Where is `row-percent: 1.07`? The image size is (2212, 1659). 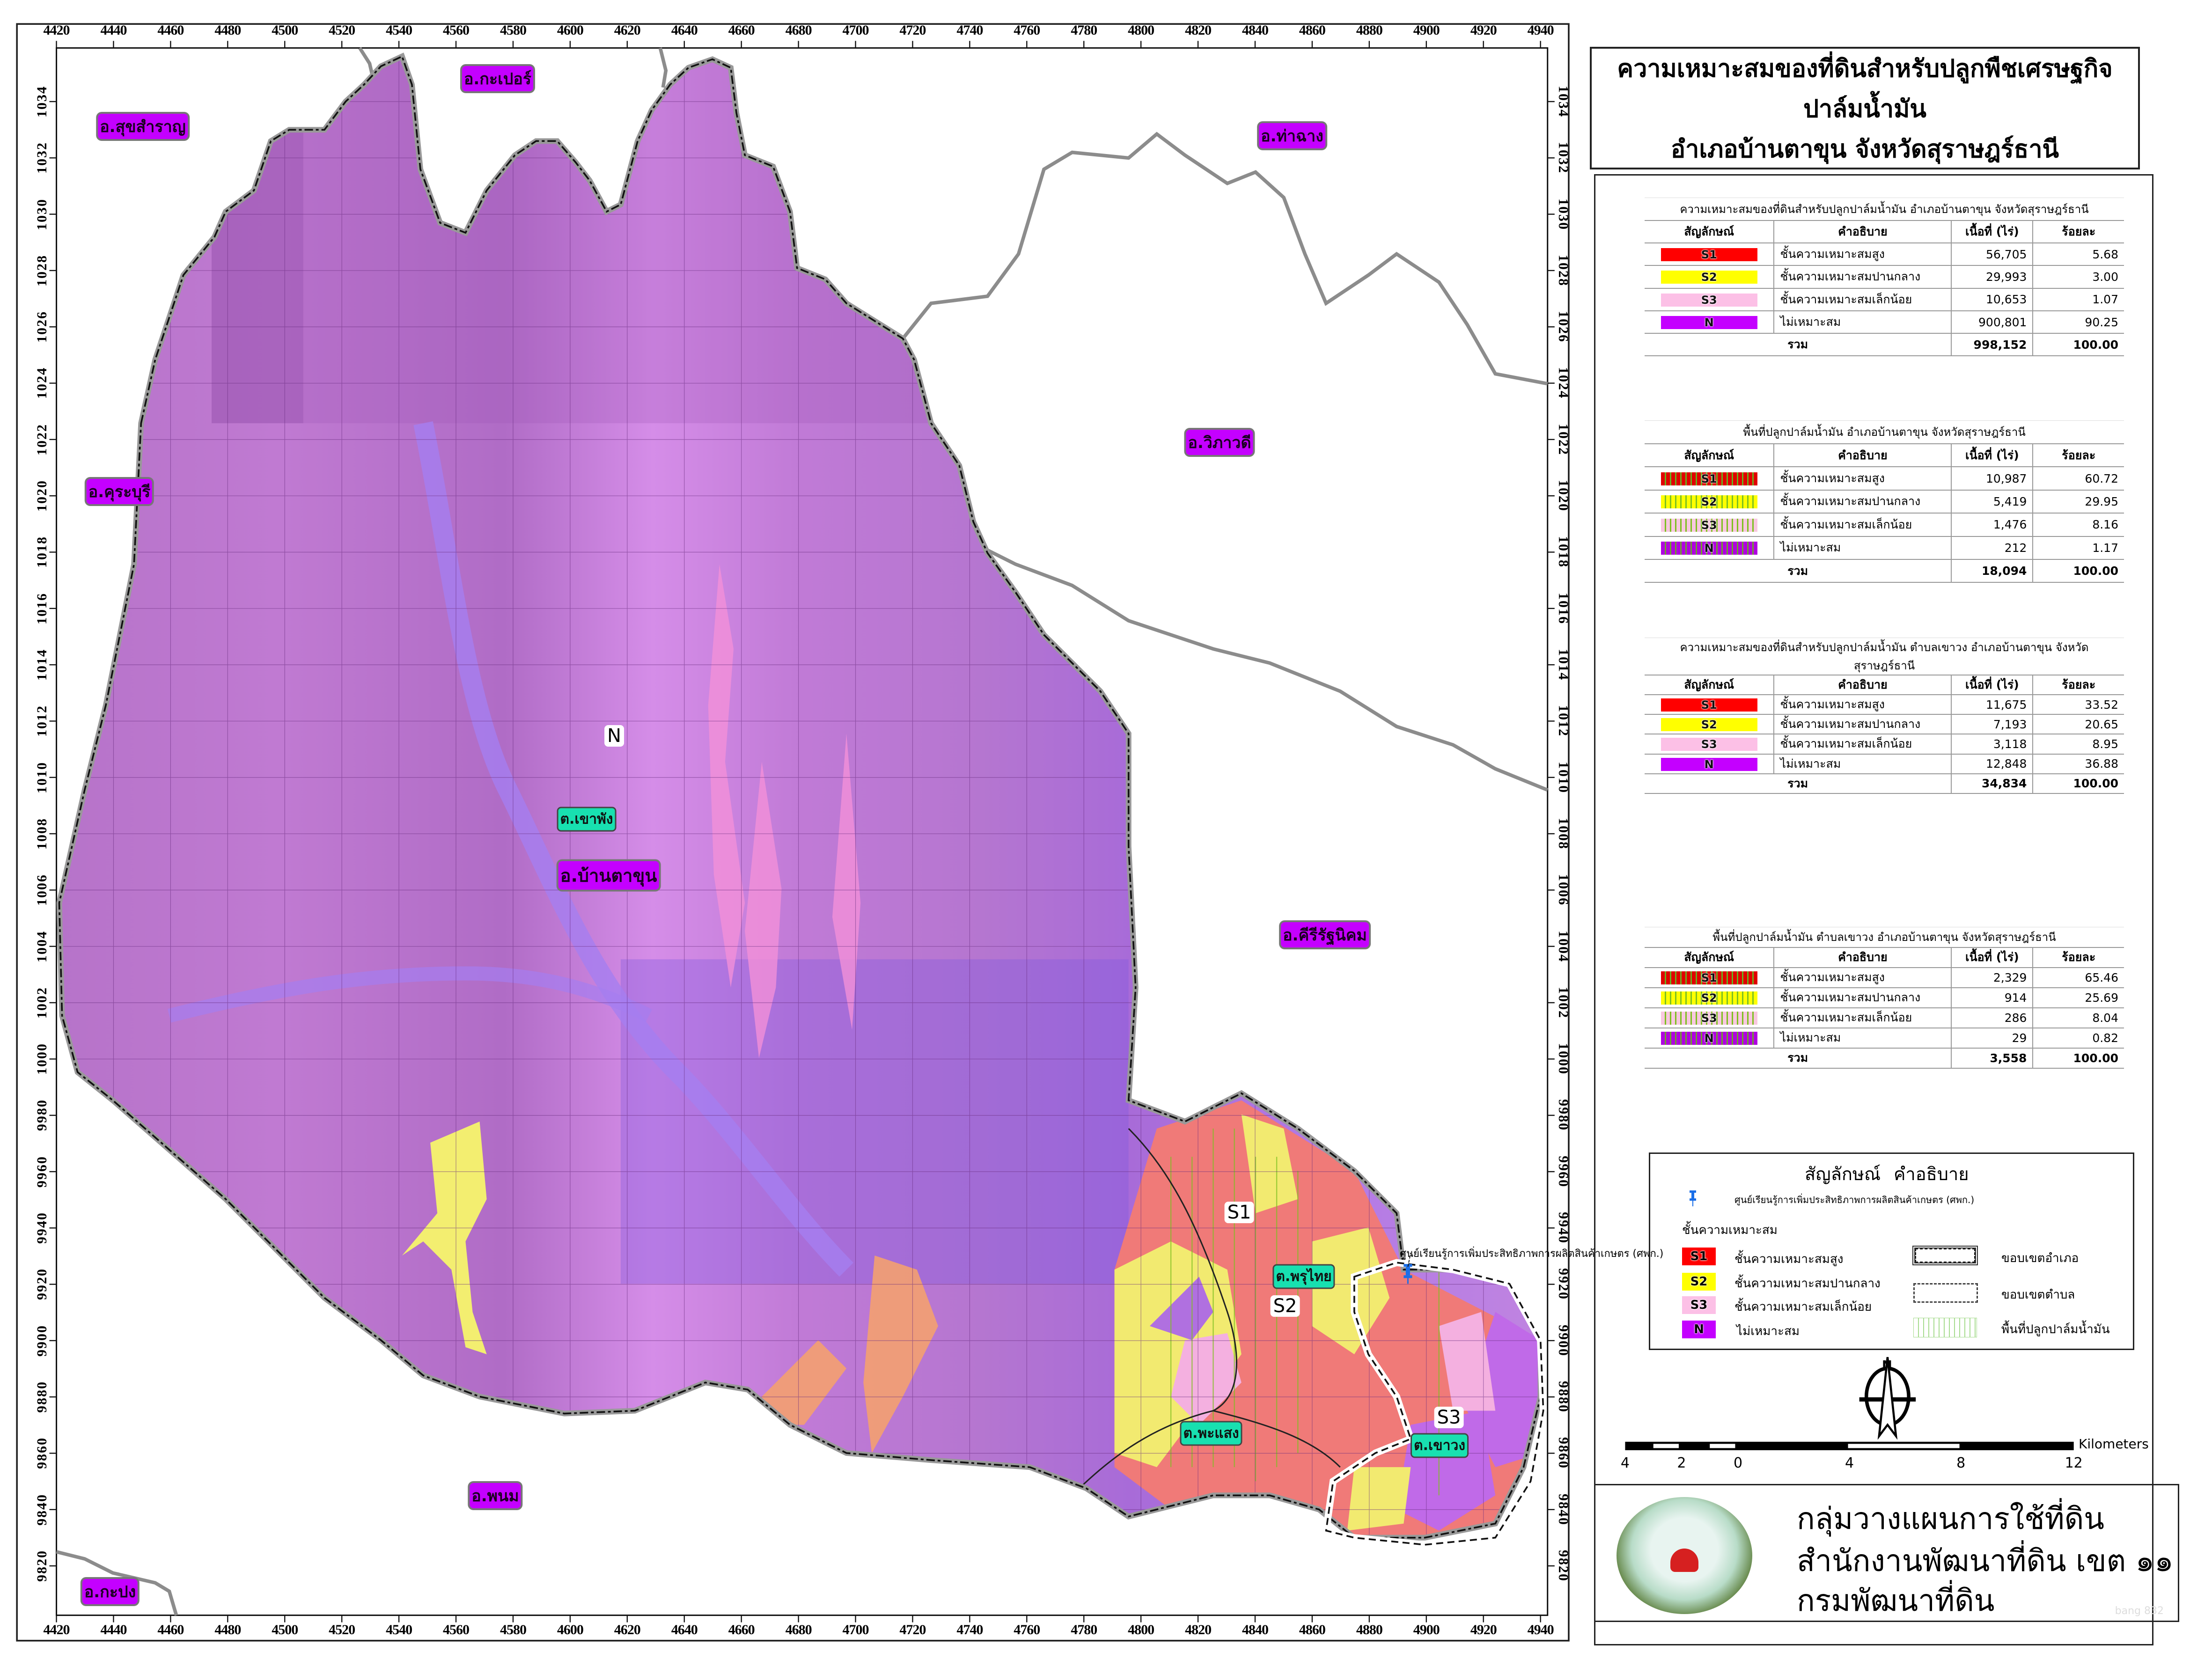 row-percent: 1.07 is located at coordinates (2078, 299).